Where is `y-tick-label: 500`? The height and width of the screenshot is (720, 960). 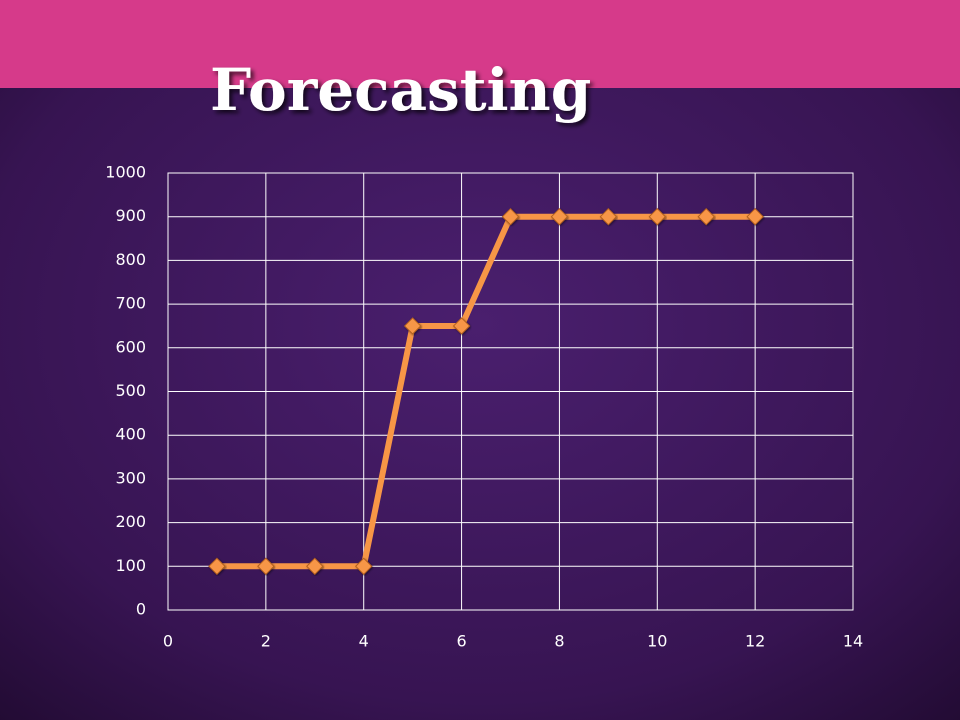
y-tick-label: 500 is located at coordinates (130, 390).